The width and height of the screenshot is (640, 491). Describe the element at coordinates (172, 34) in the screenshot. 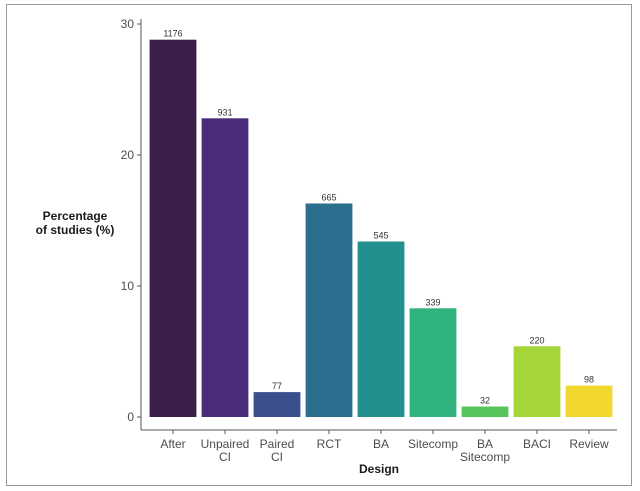

I see `bar-count-label: 1176` at that location.